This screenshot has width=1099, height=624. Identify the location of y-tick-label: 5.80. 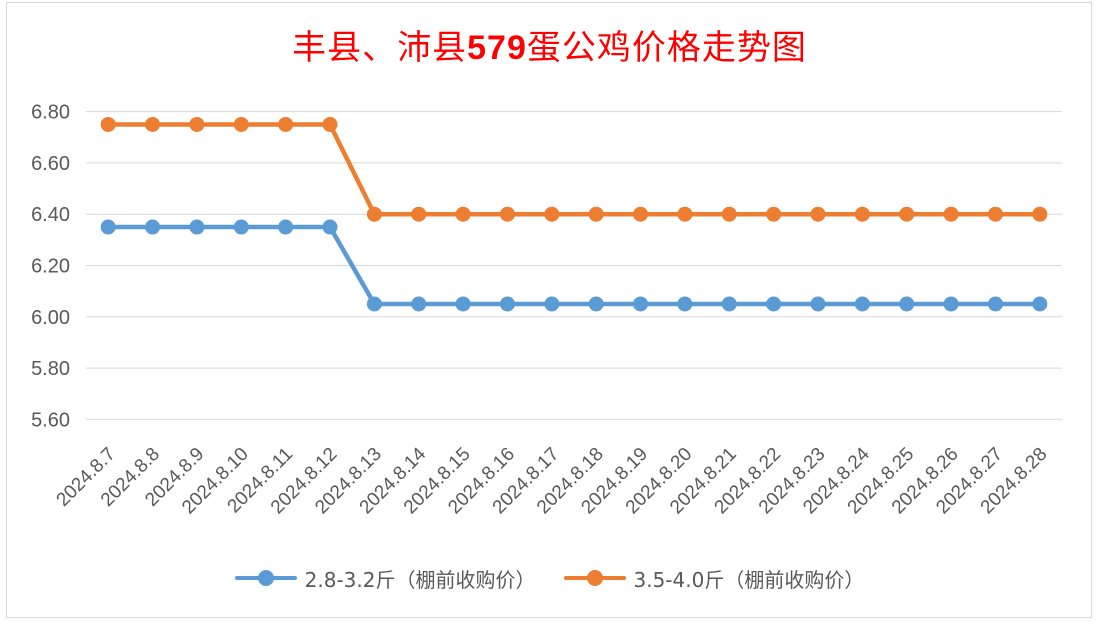
(50, 369).